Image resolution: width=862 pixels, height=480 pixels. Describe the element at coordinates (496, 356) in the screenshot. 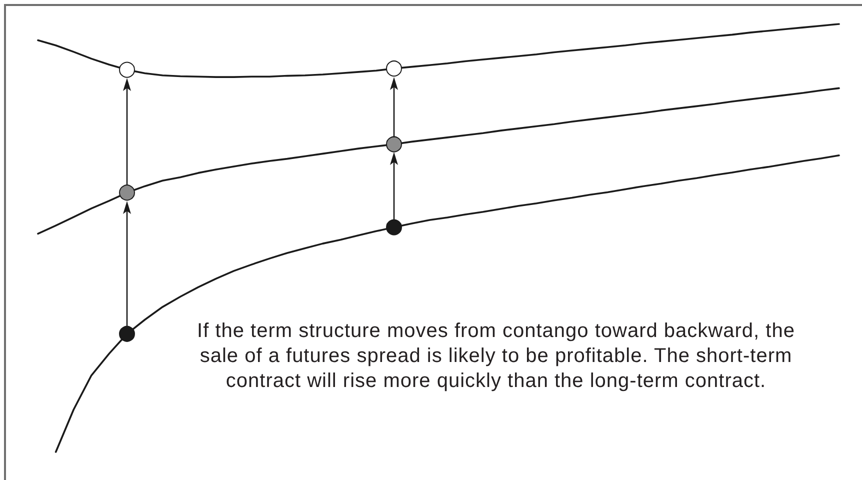

I see `annotation: If the term structure moves from contango toward backward, the sale of a futures spread is likely to be profitable. The short-term contract will rise more quickly than the long-term contract.` at that location.